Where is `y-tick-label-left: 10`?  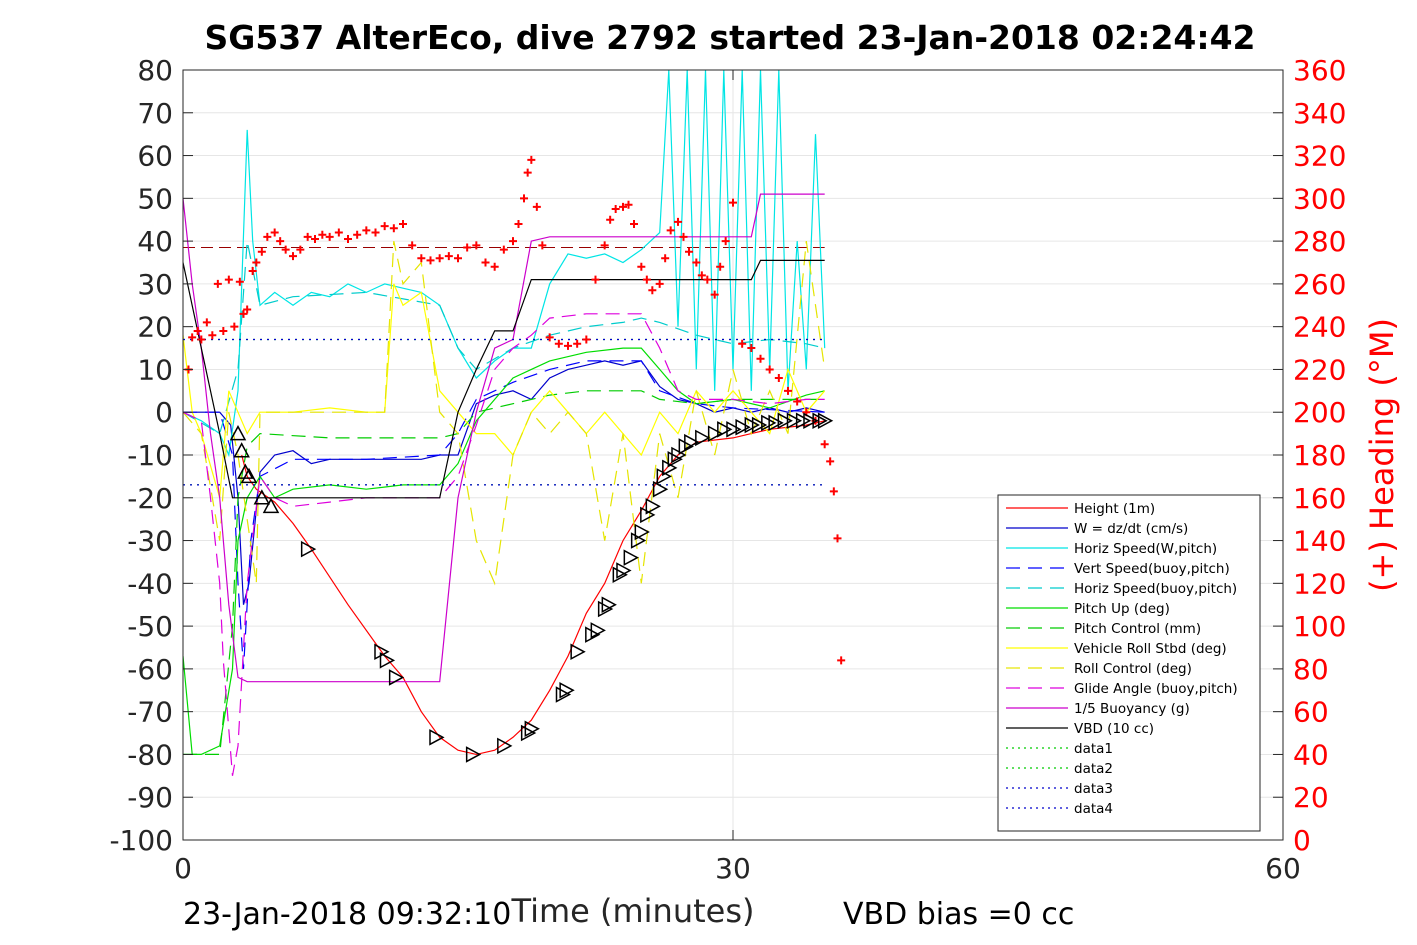
y-tick-label-left: 10 is located at coordinates (155, 369).